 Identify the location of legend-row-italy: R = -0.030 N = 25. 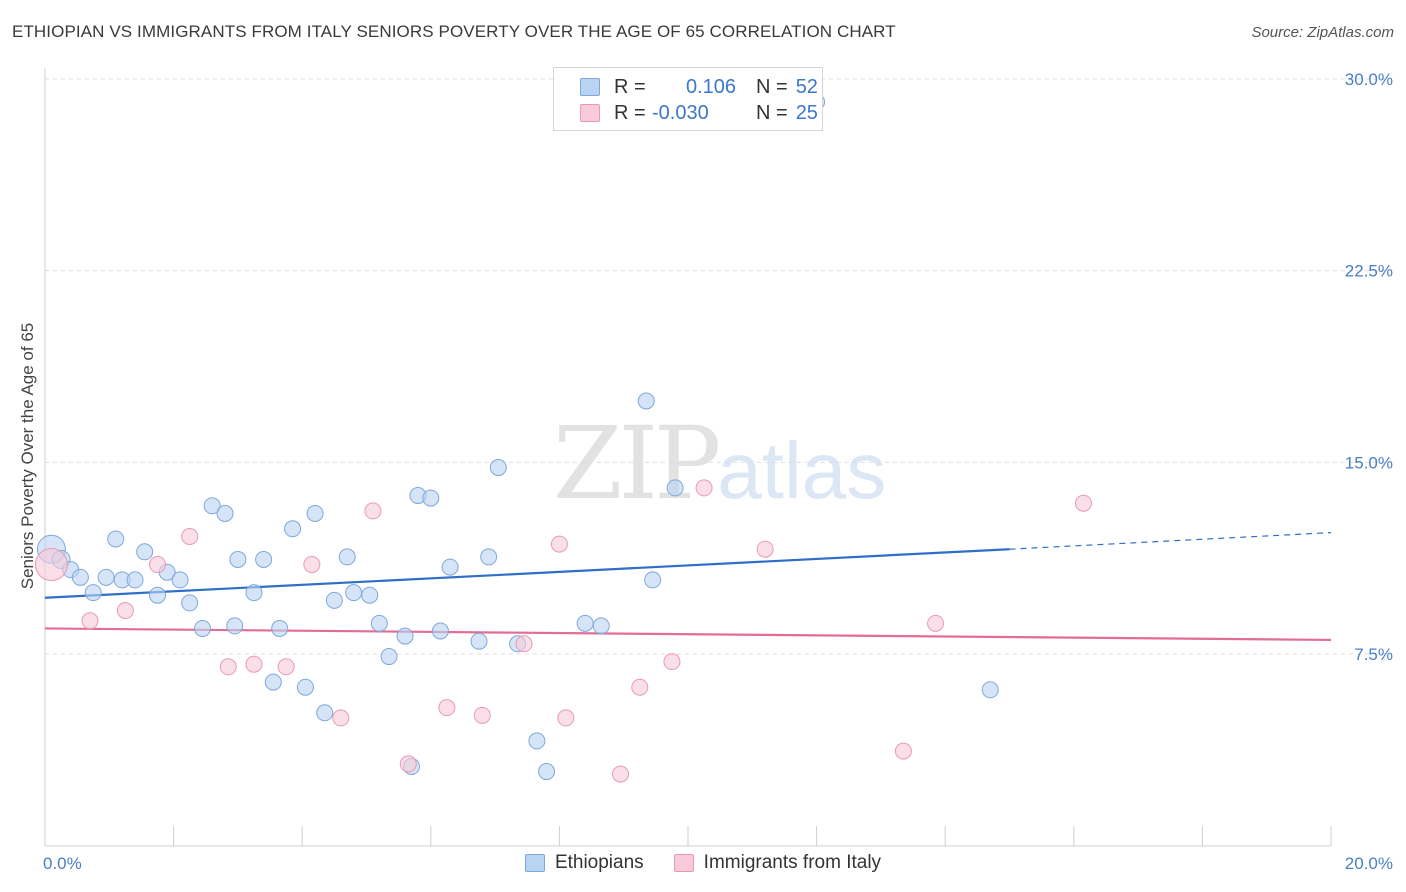
(699, 113).